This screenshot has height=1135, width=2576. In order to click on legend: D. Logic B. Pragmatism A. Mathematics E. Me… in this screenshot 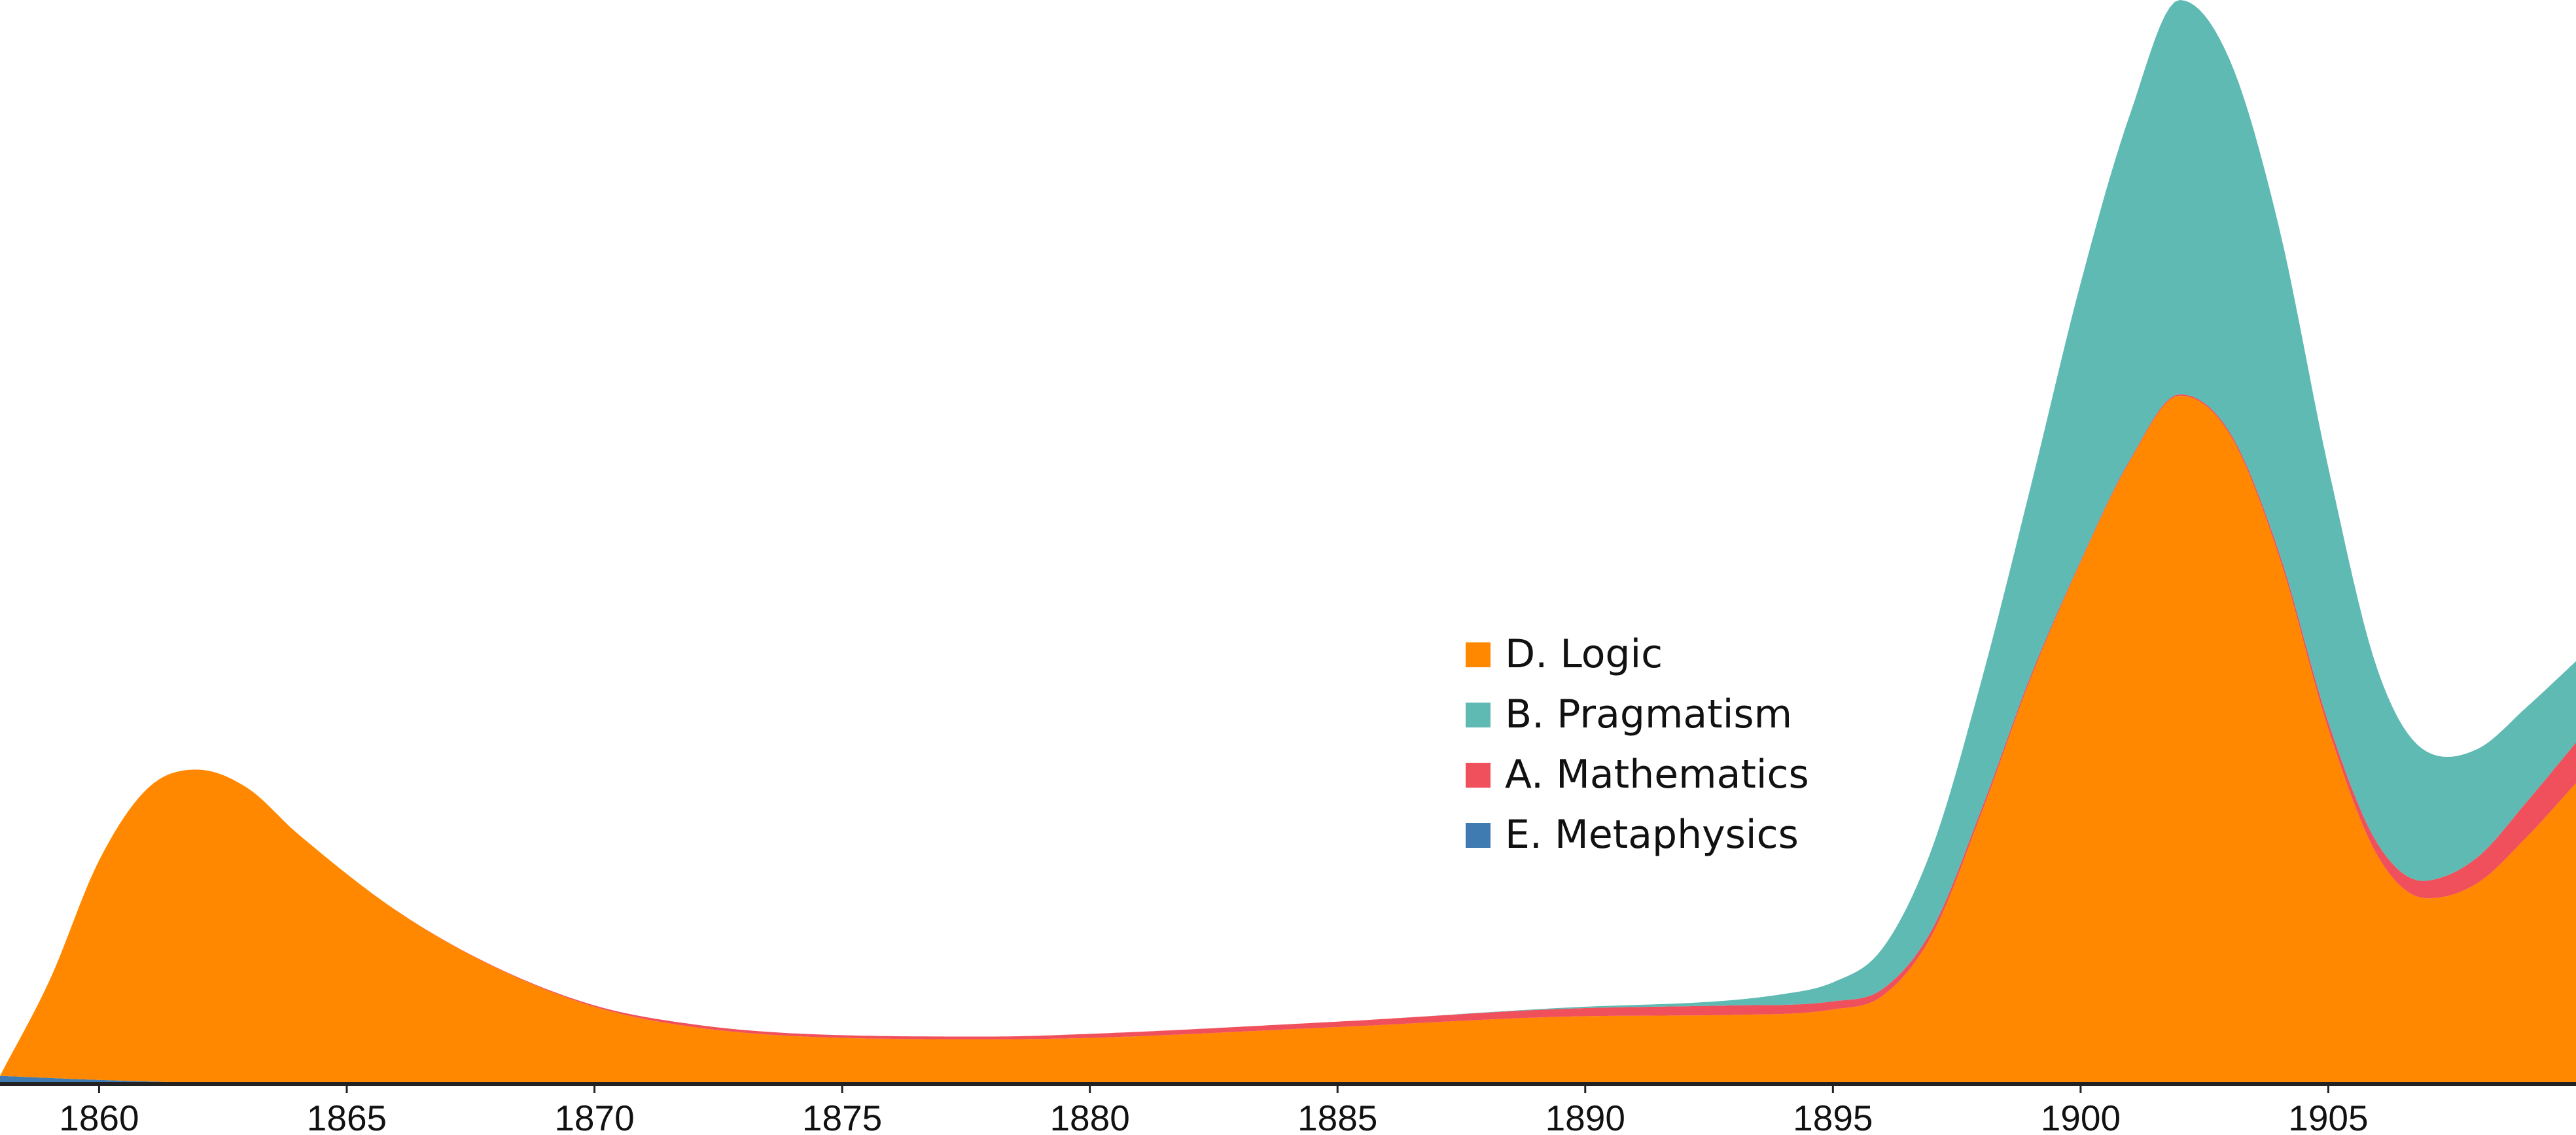, I will do `click(1637, 744)`.